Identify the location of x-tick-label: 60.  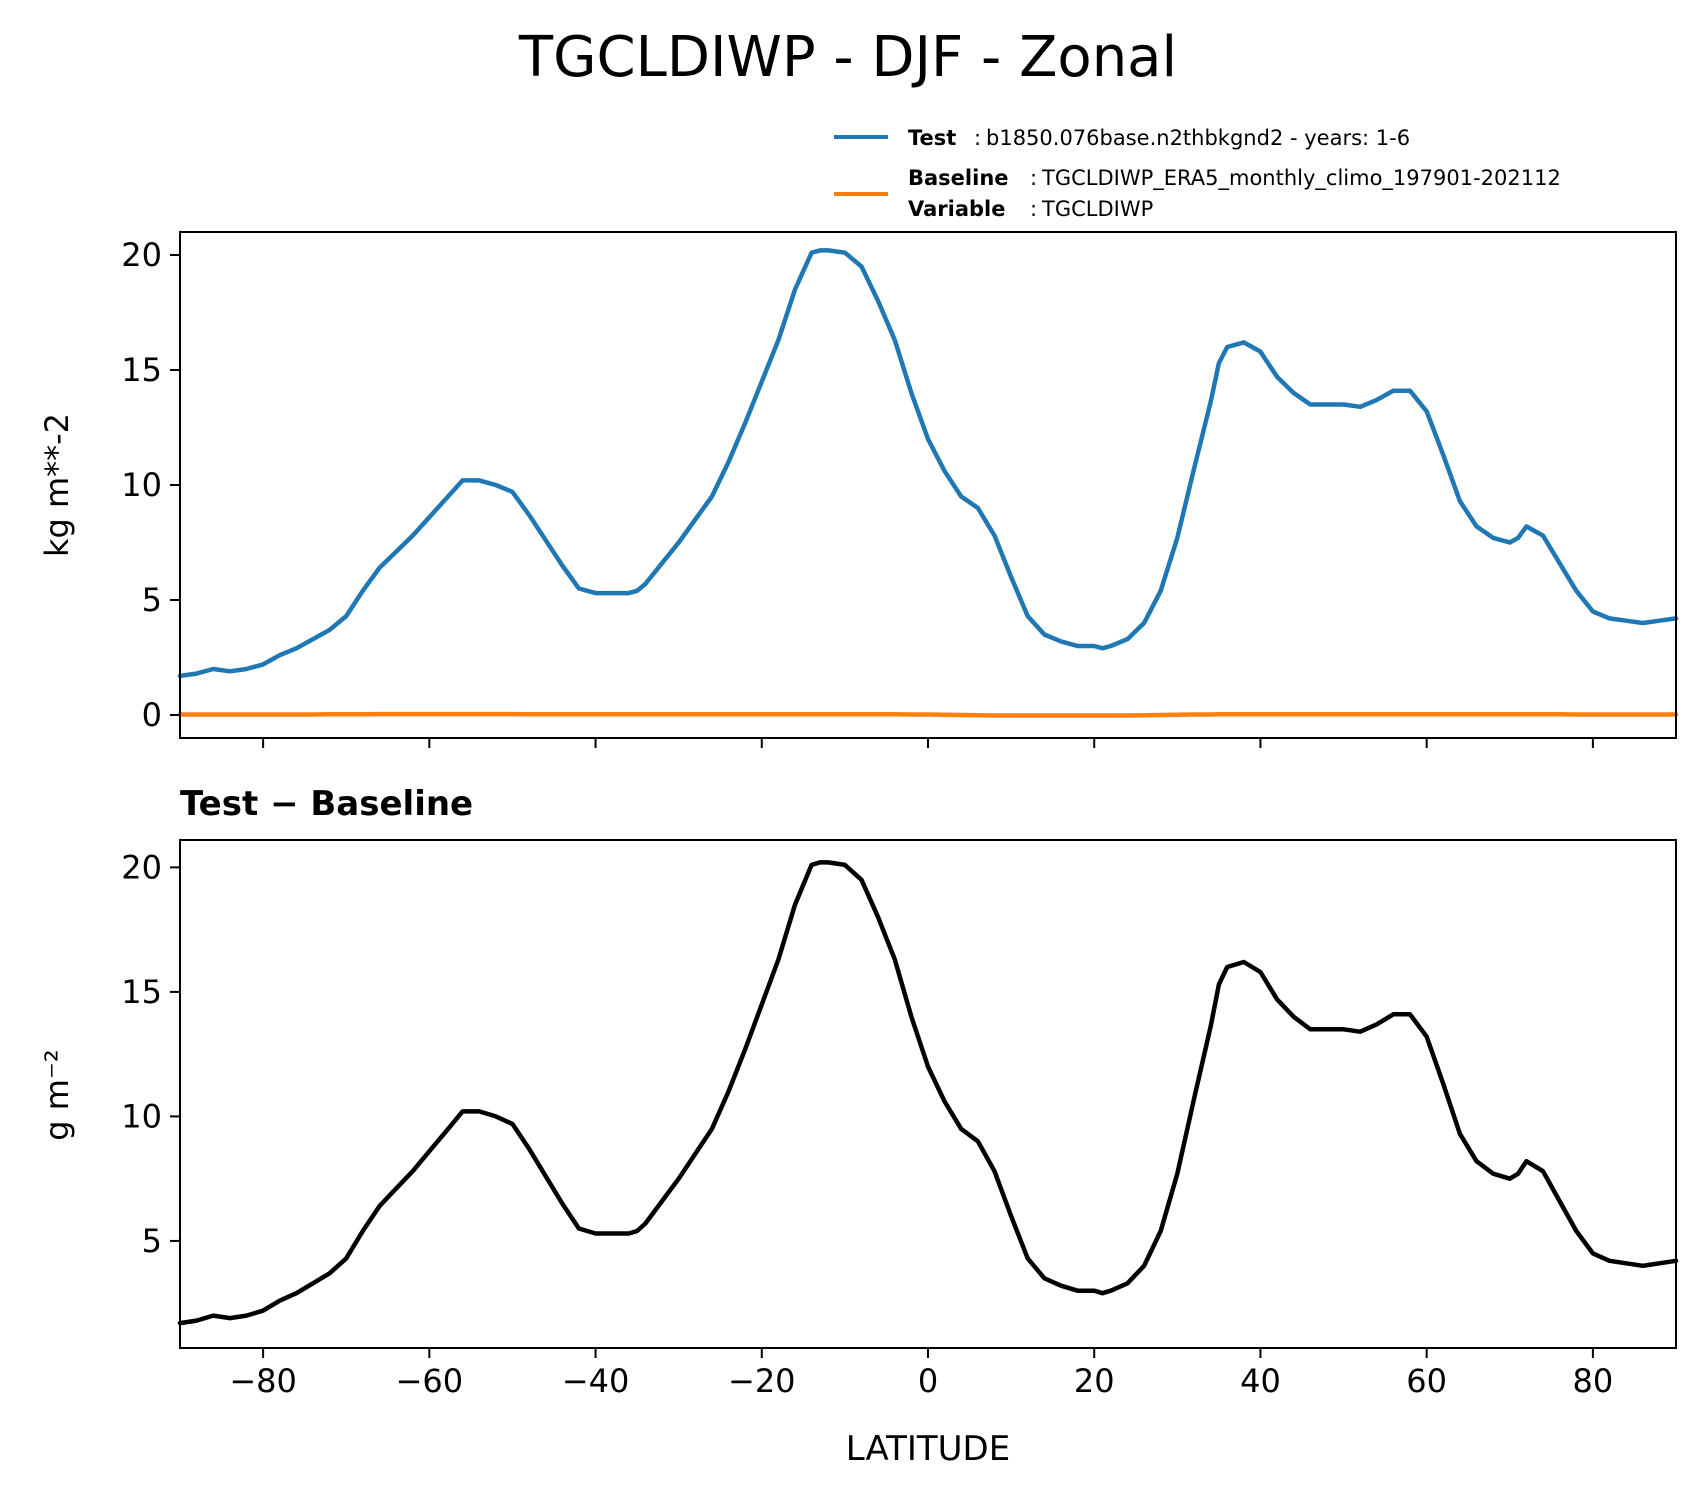
(1426, 1381).